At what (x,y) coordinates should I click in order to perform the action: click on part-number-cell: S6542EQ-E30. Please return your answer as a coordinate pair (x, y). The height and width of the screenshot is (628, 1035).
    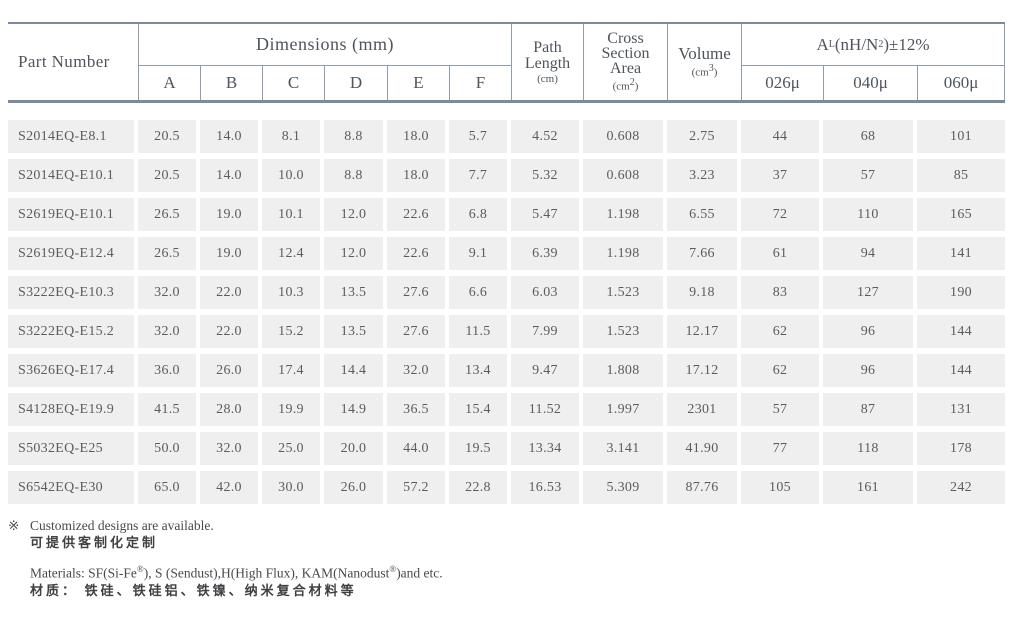
    Looking at the image, I should click on (73, 487).